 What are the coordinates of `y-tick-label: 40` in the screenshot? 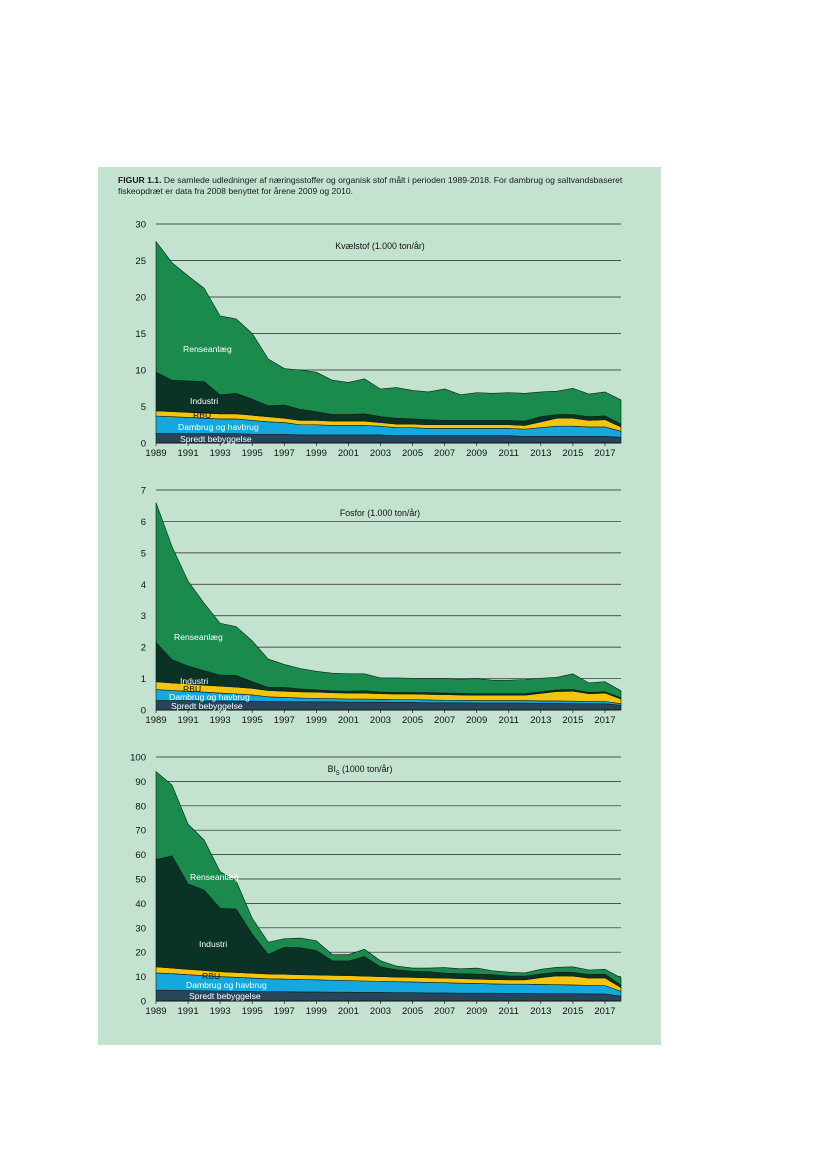 It's located at (140, 904).